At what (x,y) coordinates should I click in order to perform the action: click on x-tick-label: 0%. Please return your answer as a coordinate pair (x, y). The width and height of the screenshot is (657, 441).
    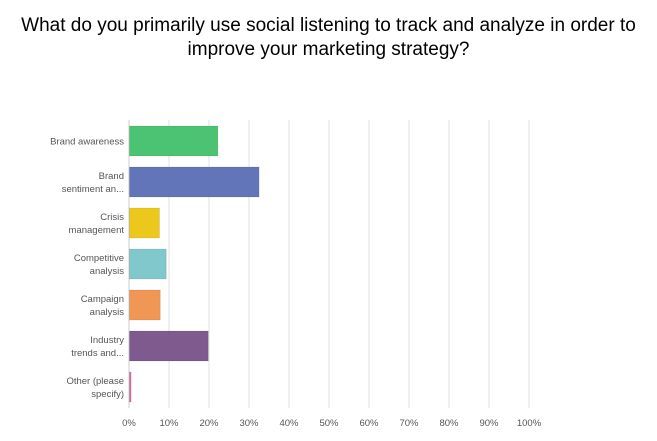
    Looking at the image, I should click on (129, 423).